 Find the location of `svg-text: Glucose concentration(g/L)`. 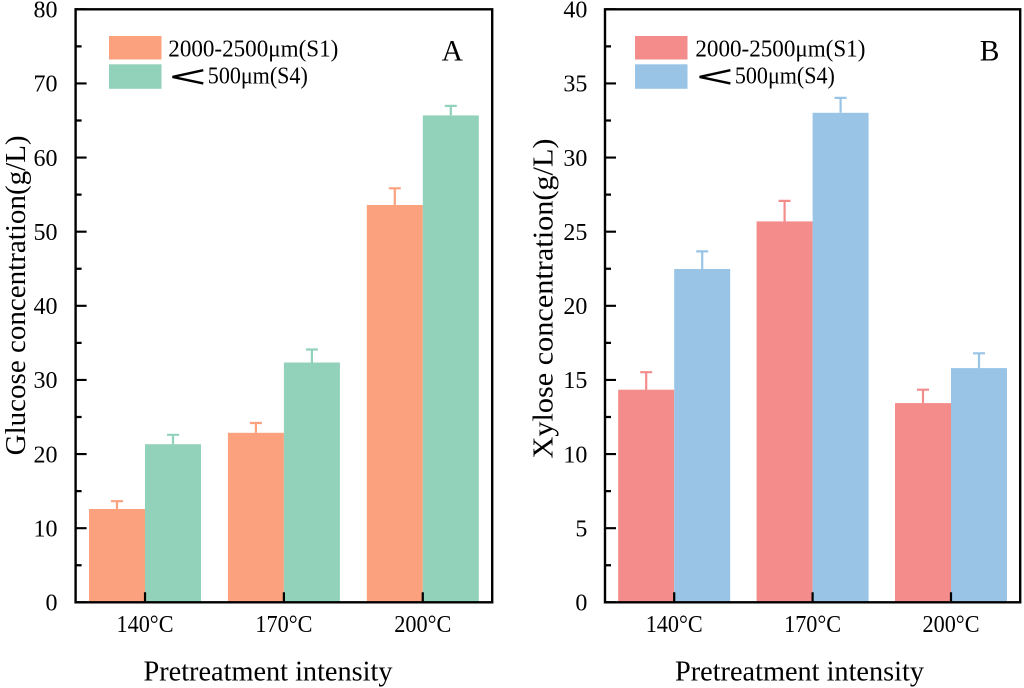

svg-text: Glucose concentration(g/L) is located at coordinates (16, 295).